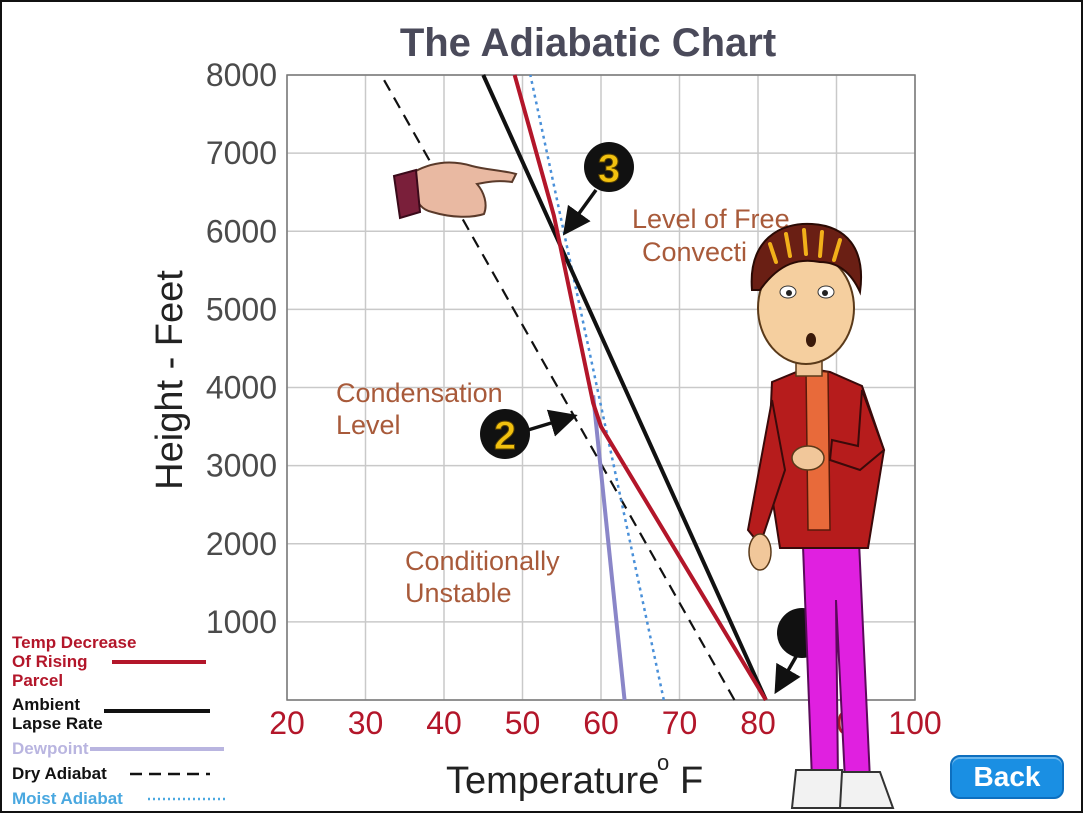 Image resolution: width=1083 pixels, height=813 pixels. I want to click on back-button: Back, so click(1007, 777).